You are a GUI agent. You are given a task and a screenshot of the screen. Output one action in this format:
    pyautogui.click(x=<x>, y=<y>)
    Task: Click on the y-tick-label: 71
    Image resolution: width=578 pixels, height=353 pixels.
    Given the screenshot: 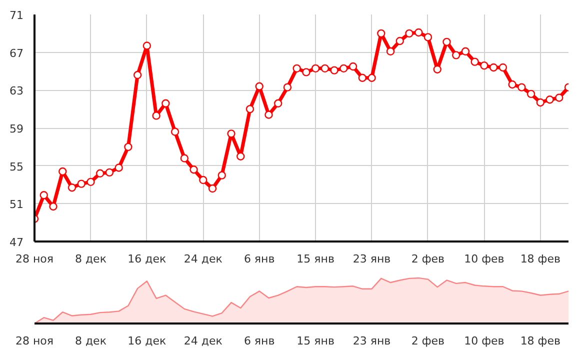 What is the action you would take?
    pyautogui.click(x=17, y=15)
    